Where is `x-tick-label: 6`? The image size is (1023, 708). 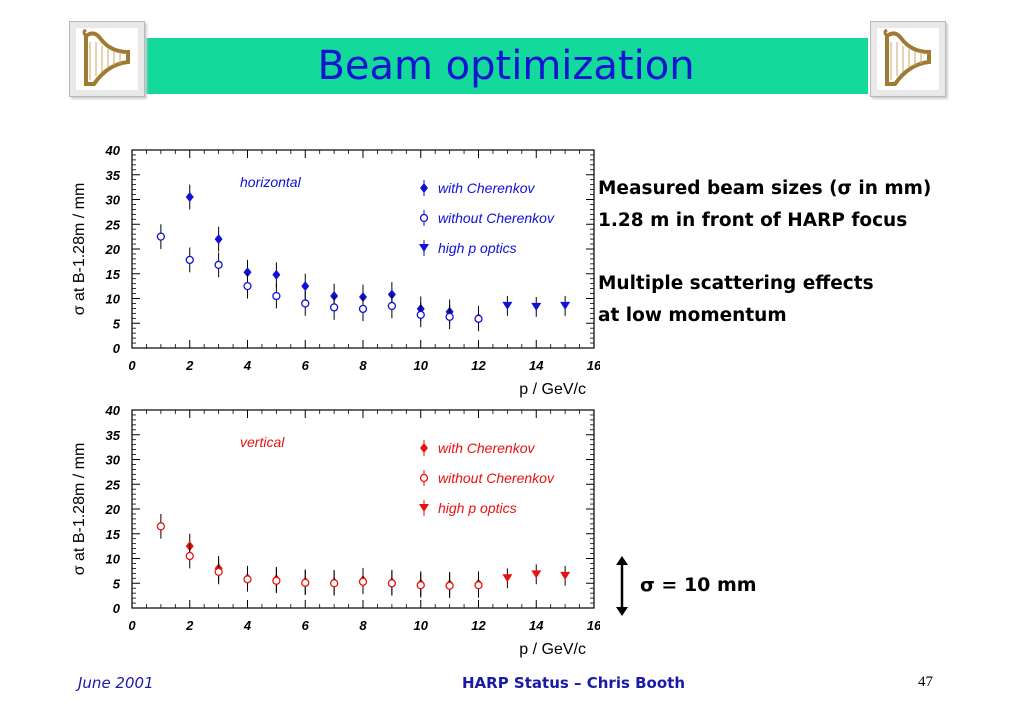 x-tick-label: 6 is located at coordinates (306, 625).